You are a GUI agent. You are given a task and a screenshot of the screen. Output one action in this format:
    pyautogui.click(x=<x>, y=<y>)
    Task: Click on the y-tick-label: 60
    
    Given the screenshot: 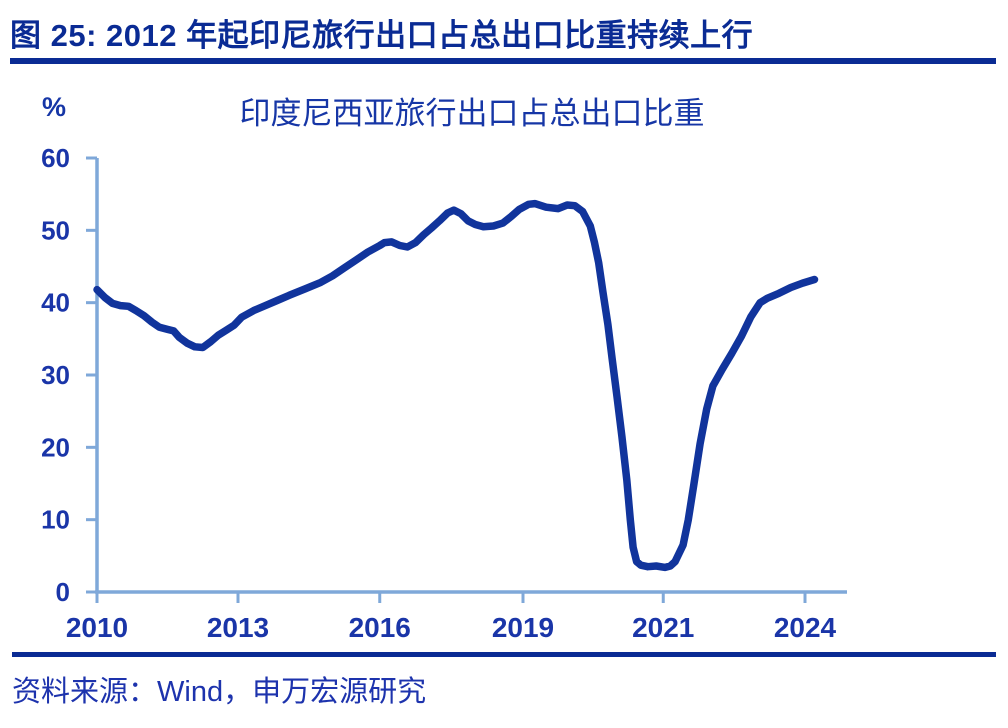 What is the action you would take?
    pyautogui.click(x=55, y=158)
    